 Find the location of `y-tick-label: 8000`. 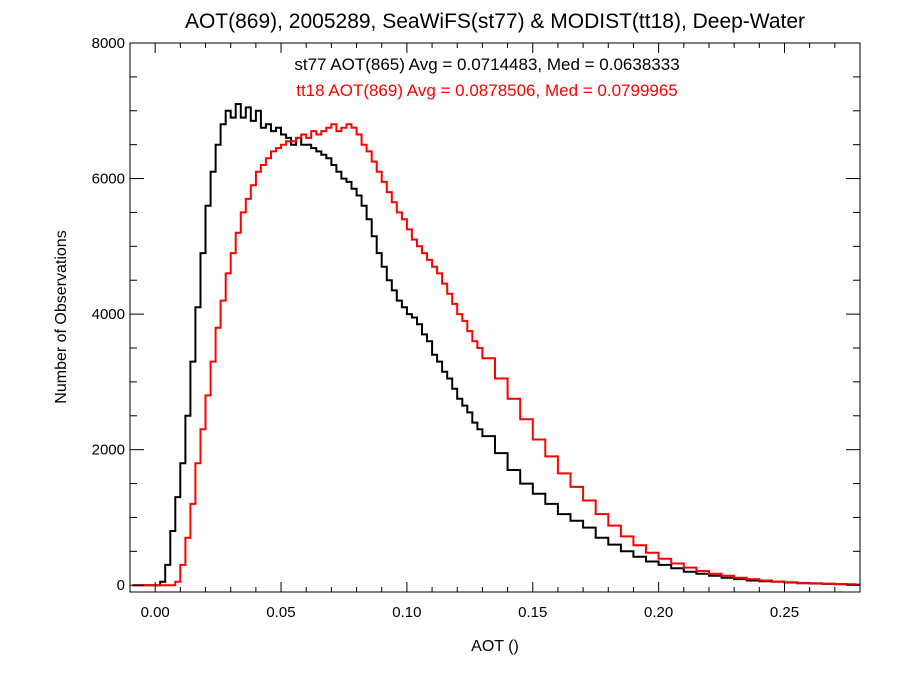

y-tick-label: 8000 is located at coordinates (108, 43).